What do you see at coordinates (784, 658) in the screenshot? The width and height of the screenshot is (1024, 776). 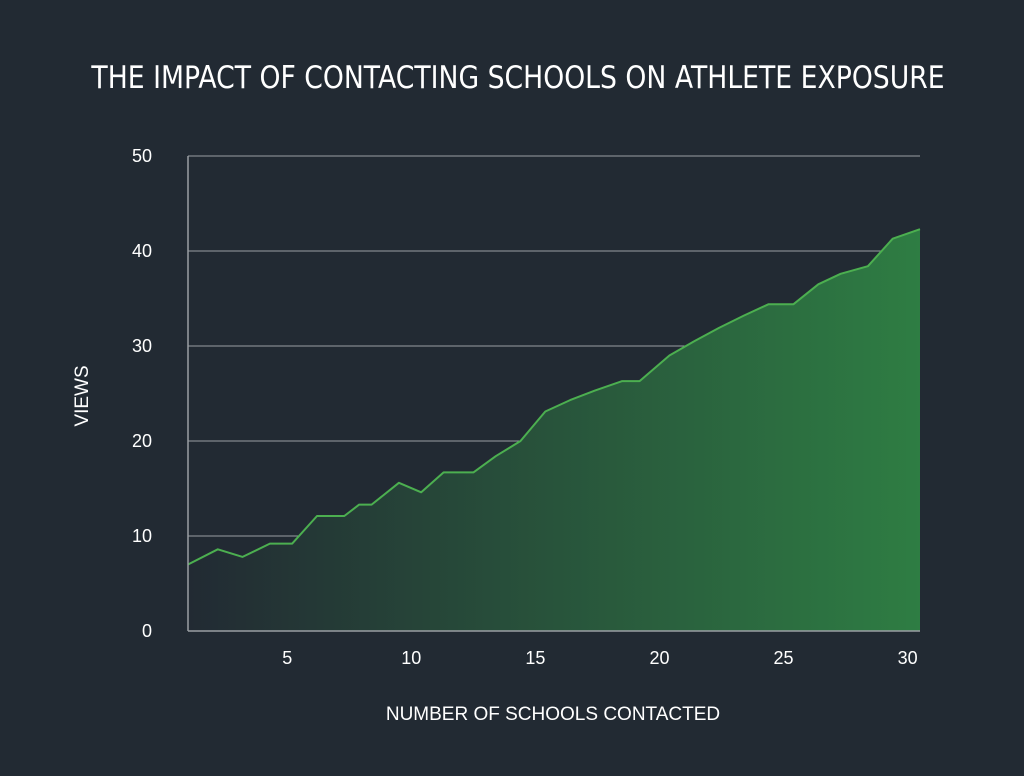 I see `x-tick-label: 25` at bounding box center [784, 658].